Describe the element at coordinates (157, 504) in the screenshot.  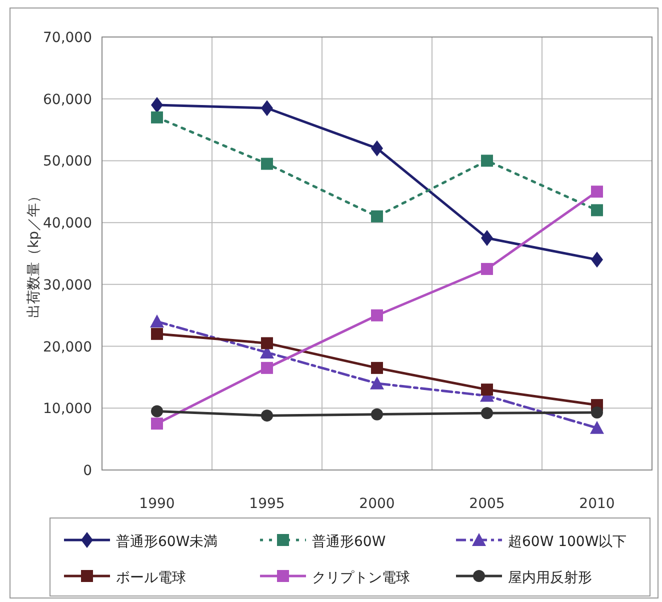
I see `x-tick-label: 1990` at that location.